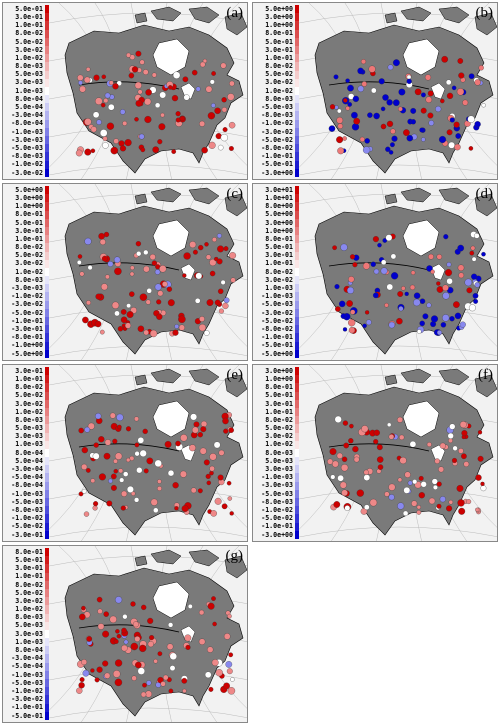  I want to click on legend-tick-label: -5.0e-02, so click(27, 312).